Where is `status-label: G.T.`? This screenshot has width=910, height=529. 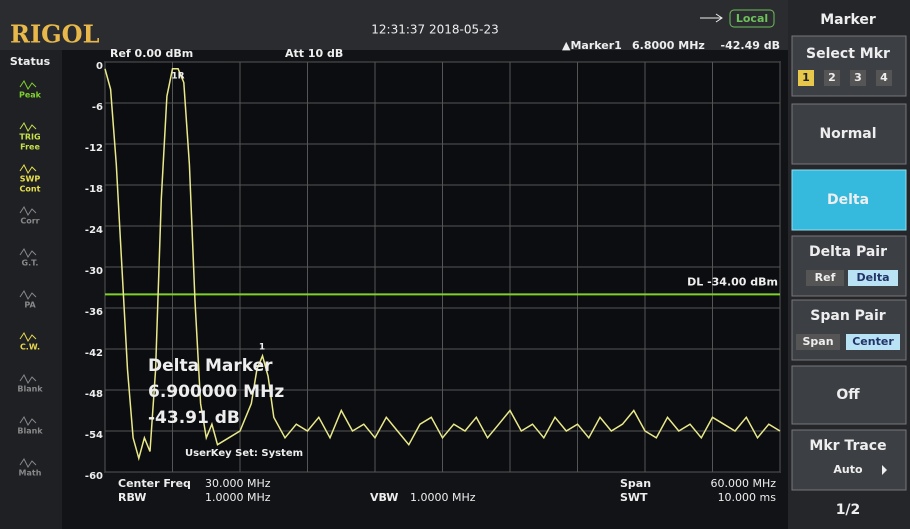
status-label: G.T. is located at coordinates (30, 263).